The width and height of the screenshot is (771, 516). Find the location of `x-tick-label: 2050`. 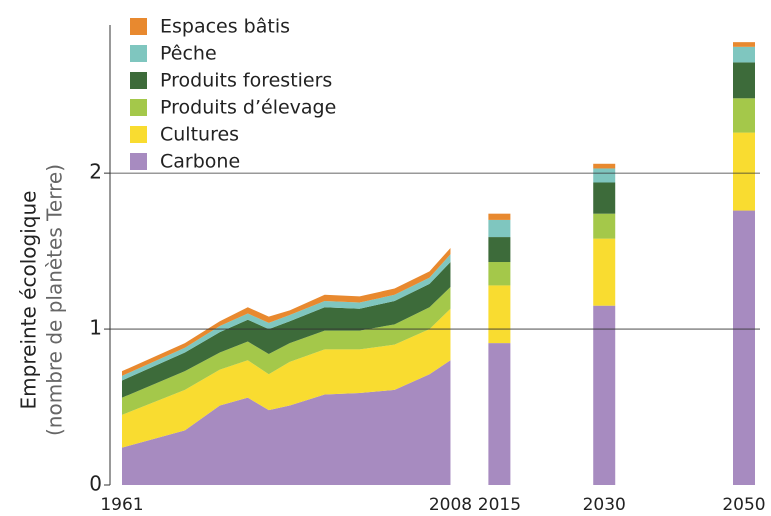

x-tick-label: 2050 is located at coordinates (743, 505).